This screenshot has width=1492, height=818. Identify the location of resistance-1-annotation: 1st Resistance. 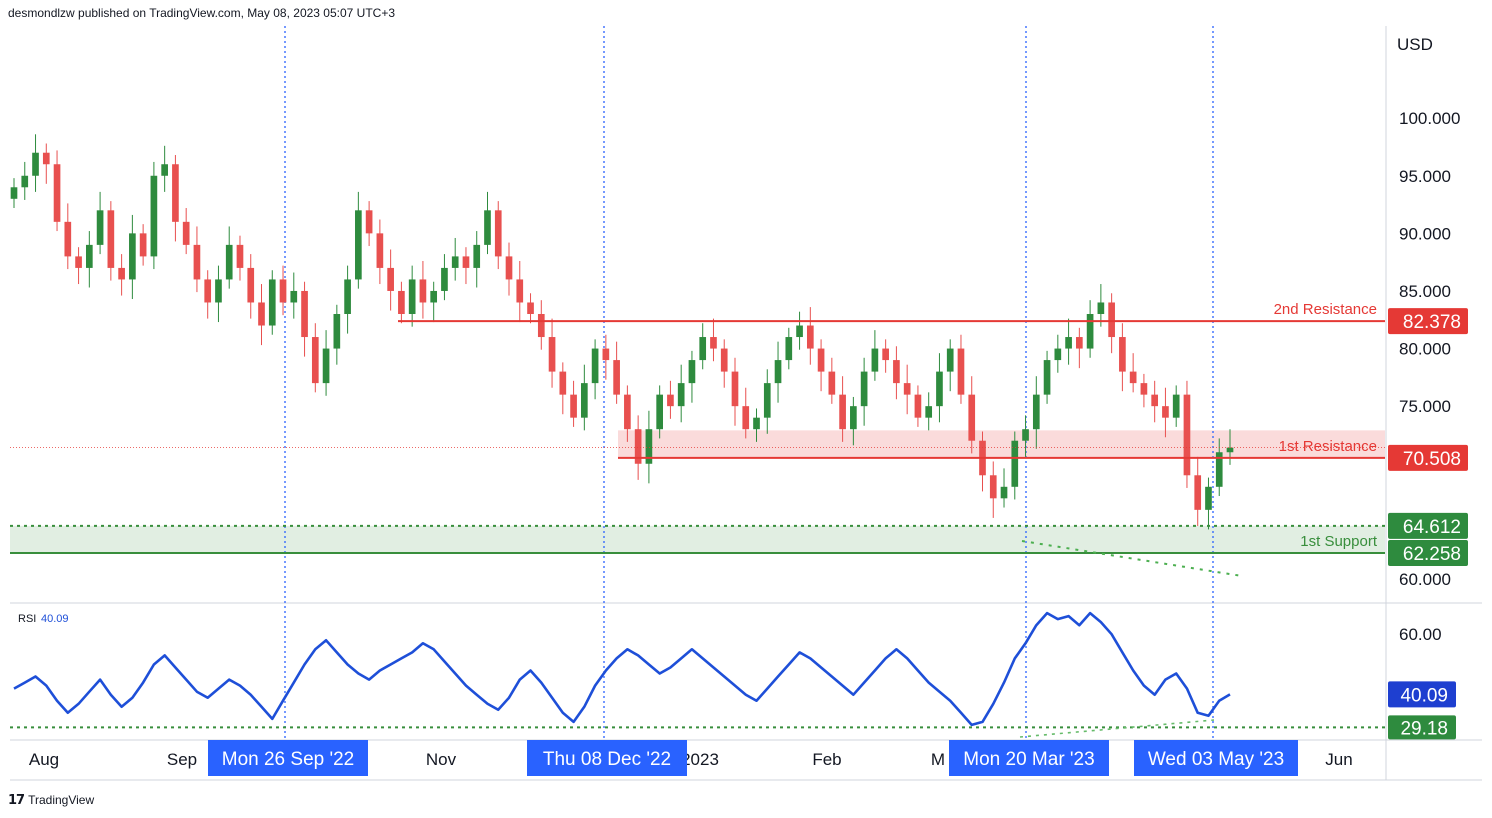
(1328, 446).